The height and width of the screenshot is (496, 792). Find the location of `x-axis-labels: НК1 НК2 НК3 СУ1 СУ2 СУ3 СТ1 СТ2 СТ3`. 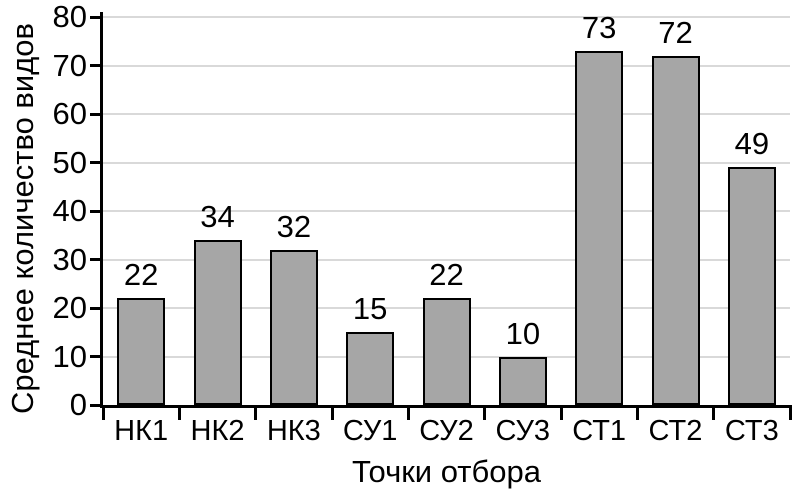

x-axis-labels: НК1 НК2 НК3 СУ1 СУ2 СУ3 СТ1 СТ2 СТ3 is located at coordinates (446, 432).